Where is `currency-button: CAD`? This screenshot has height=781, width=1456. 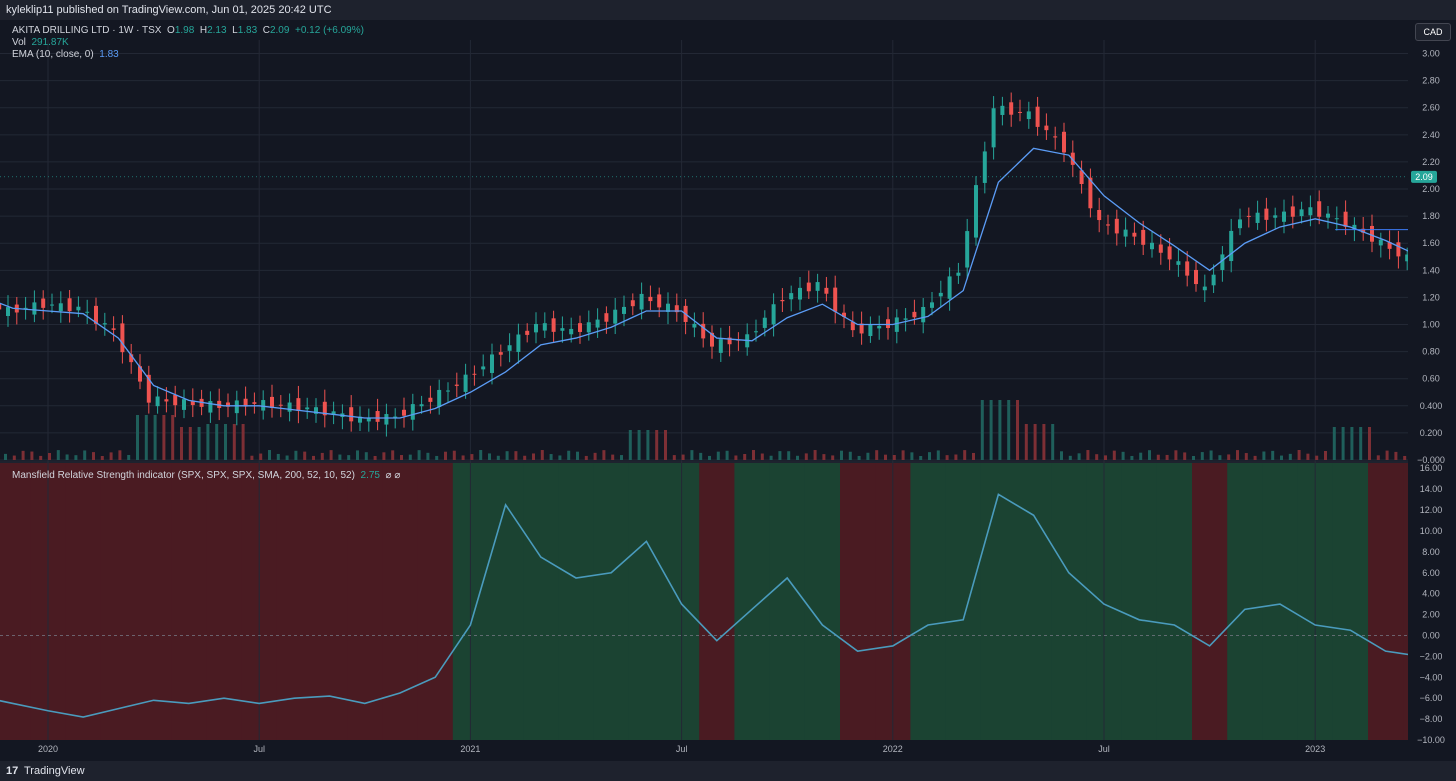 currency-button: CAD is located at coordinates (1433, 32).